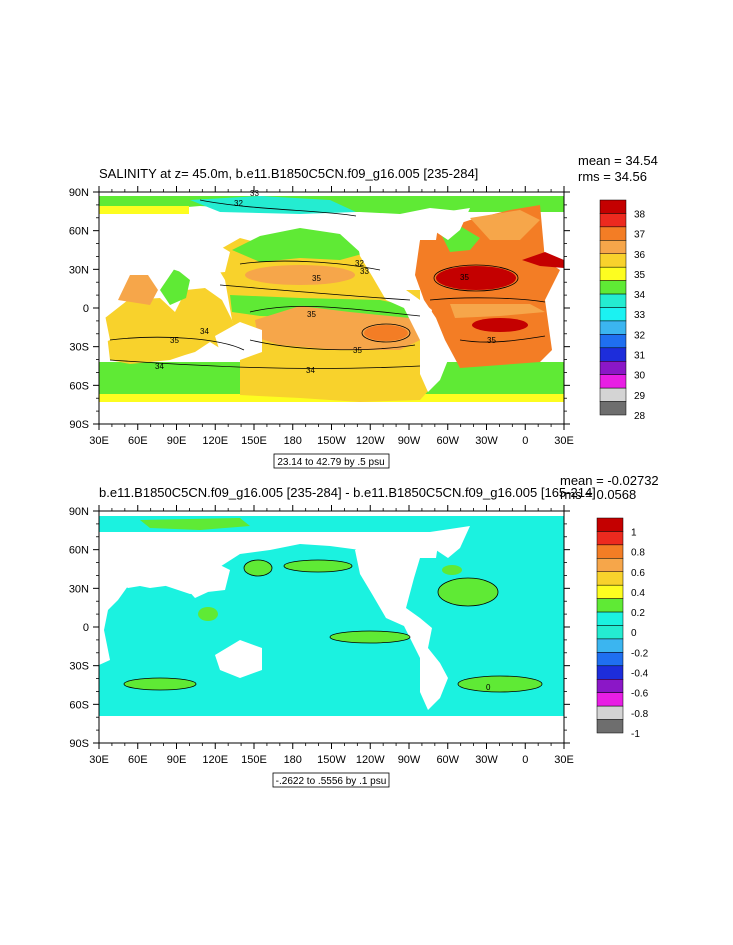  Describe the element at coordinates (79, 589) in the screenshot. I see `y-tick-label: 30N` at that location.